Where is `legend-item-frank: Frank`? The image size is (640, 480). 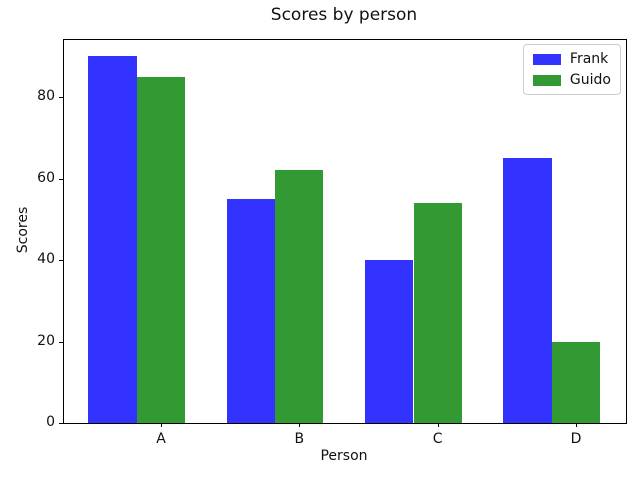 legend-item-frank: Frank is located at coordinates (571, 59).